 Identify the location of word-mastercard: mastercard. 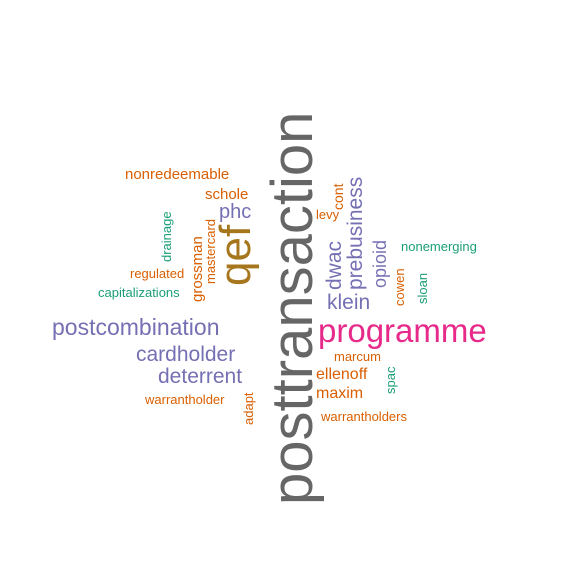
(210, 251).